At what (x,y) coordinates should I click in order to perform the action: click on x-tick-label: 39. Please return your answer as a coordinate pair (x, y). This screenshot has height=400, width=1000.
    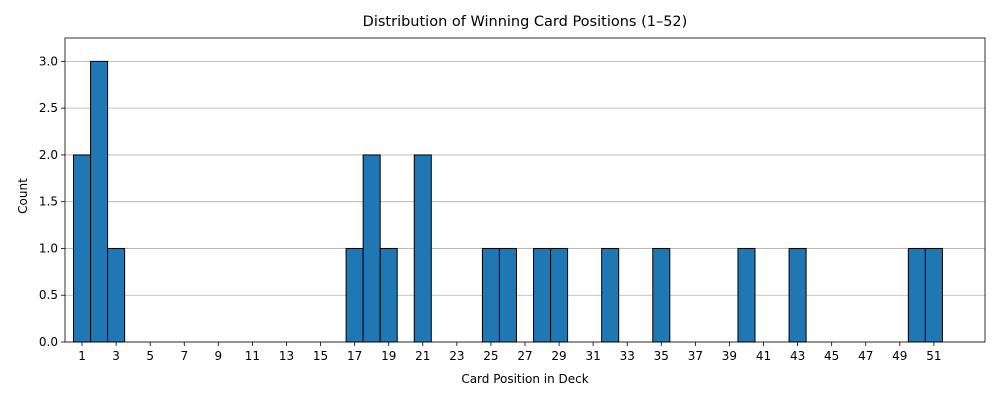
    Looking at the image, I should click on (729, 356).